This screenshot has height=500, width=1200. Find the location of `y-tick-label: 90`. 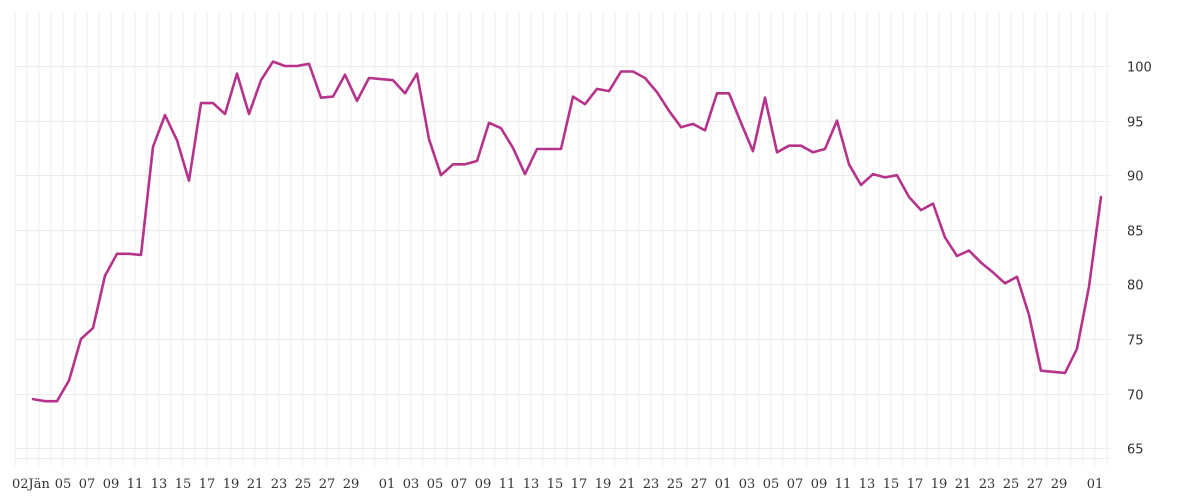

y-tick-label: 90 is located at coordinates (1135, 177).